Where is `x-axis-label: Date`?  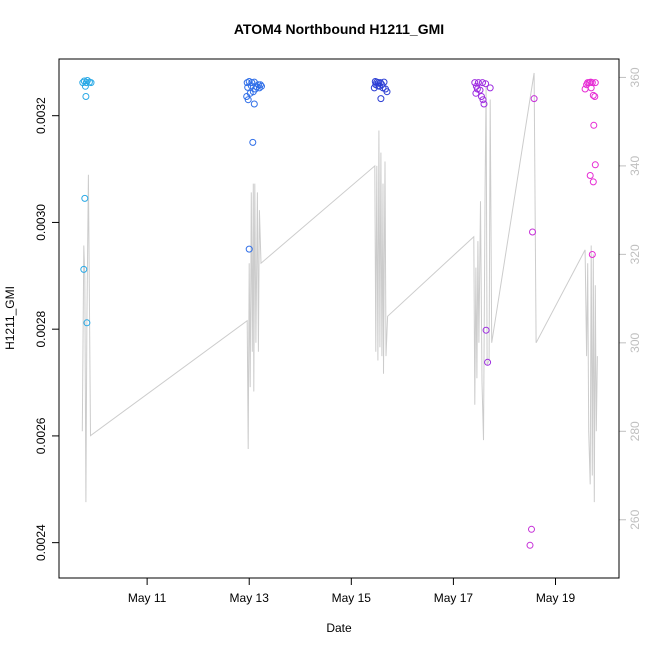
x-axis-label: Date is located at coordinates (339, 628).